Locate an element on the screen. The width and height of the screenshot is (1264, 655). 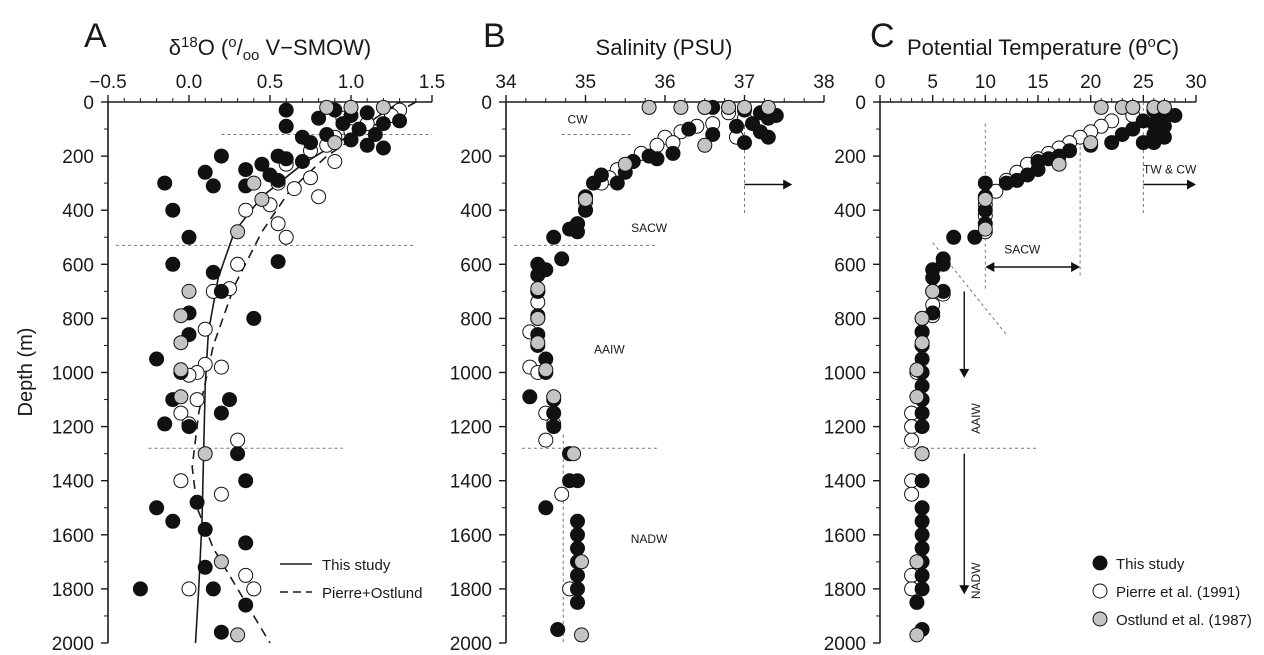
water-mass-label: TW & CW is located at coordinates (1170, 170).